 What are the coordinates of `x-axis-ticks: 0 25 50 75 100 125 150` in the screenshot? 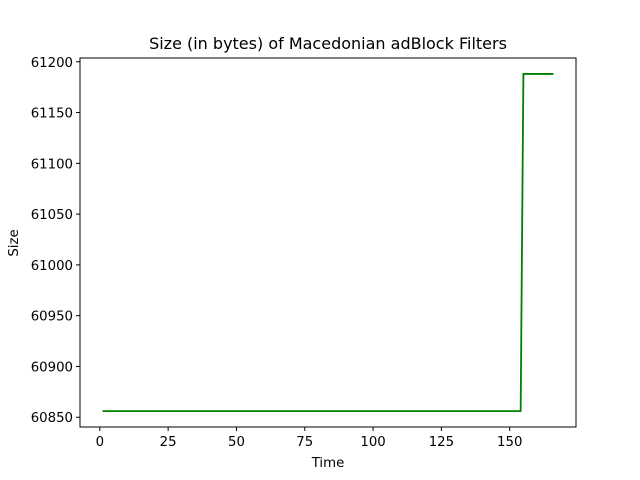 It's located at (309, 438).